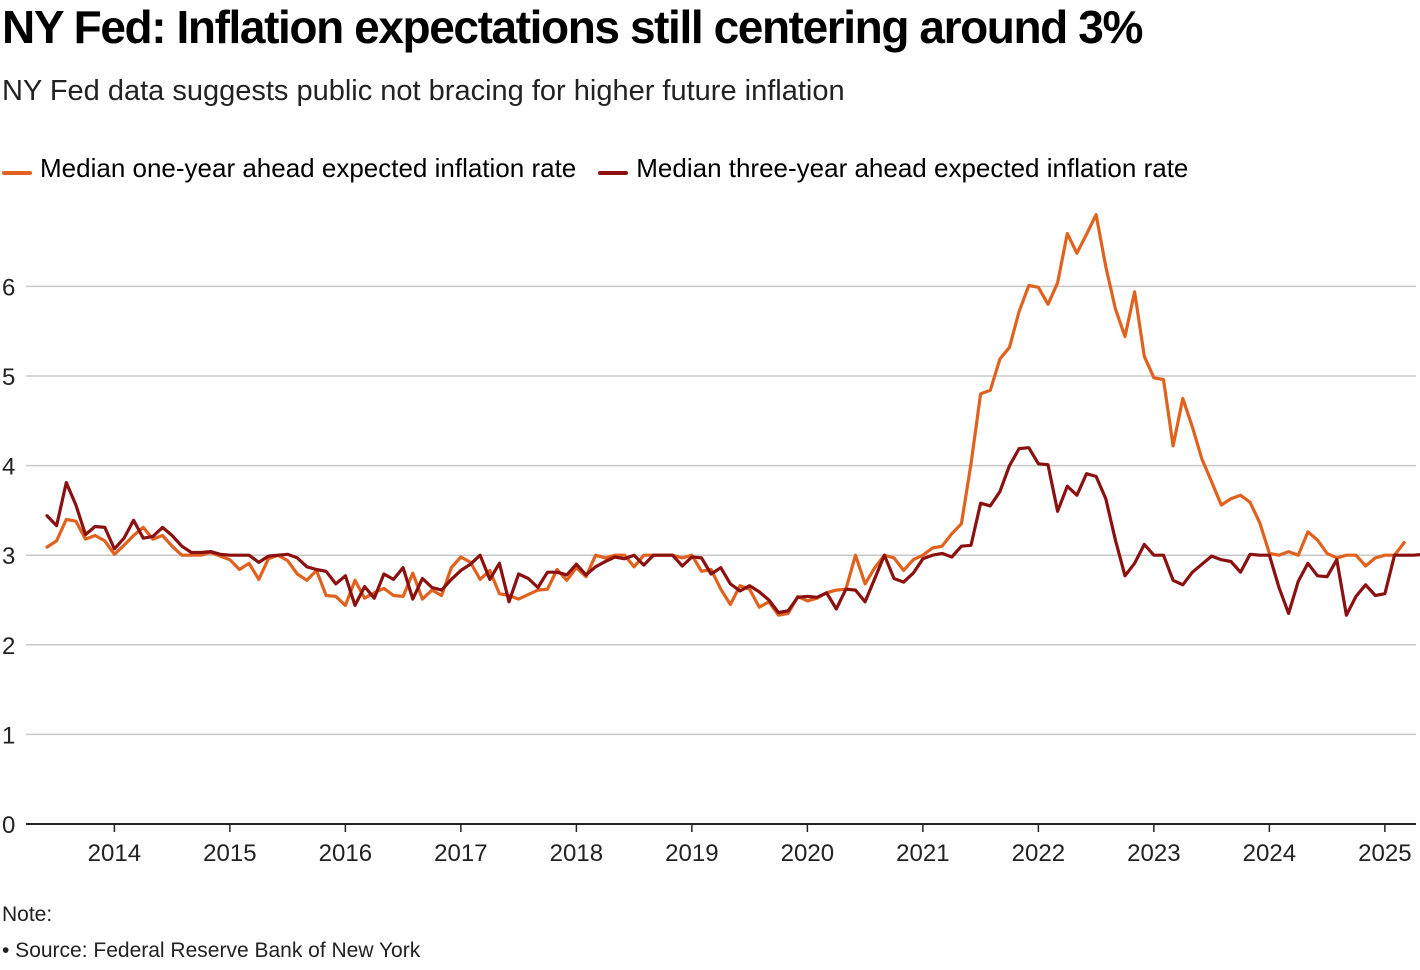 The width and height of the screenshot is (1420, 970). What do you see at coordinates (8, 467) in the screenshot?
I see `y-tick-label-4: 4` at bounding box center [8, 467].